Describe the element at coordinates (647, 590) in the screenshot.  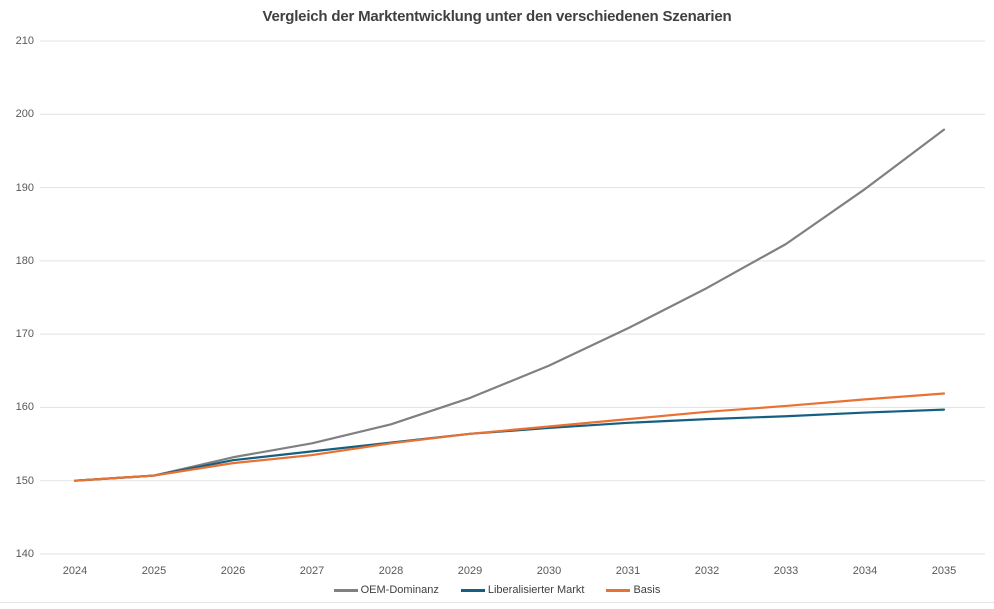
I see `legend-label: Basis` at that location.